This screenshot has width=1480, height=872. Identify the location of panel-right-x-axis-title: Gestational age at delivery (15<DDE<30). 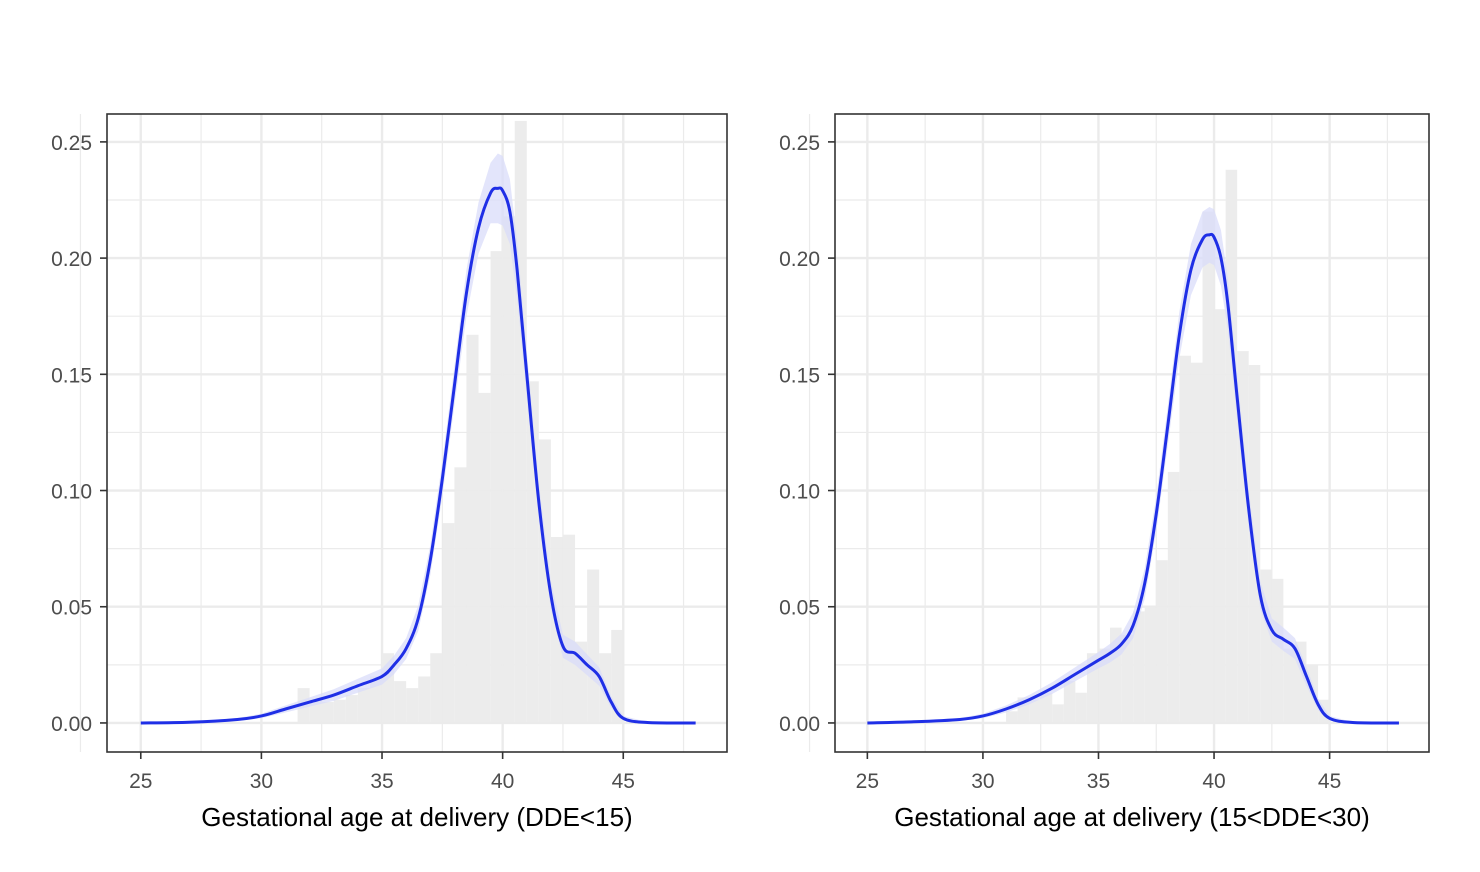
(1132, 817).